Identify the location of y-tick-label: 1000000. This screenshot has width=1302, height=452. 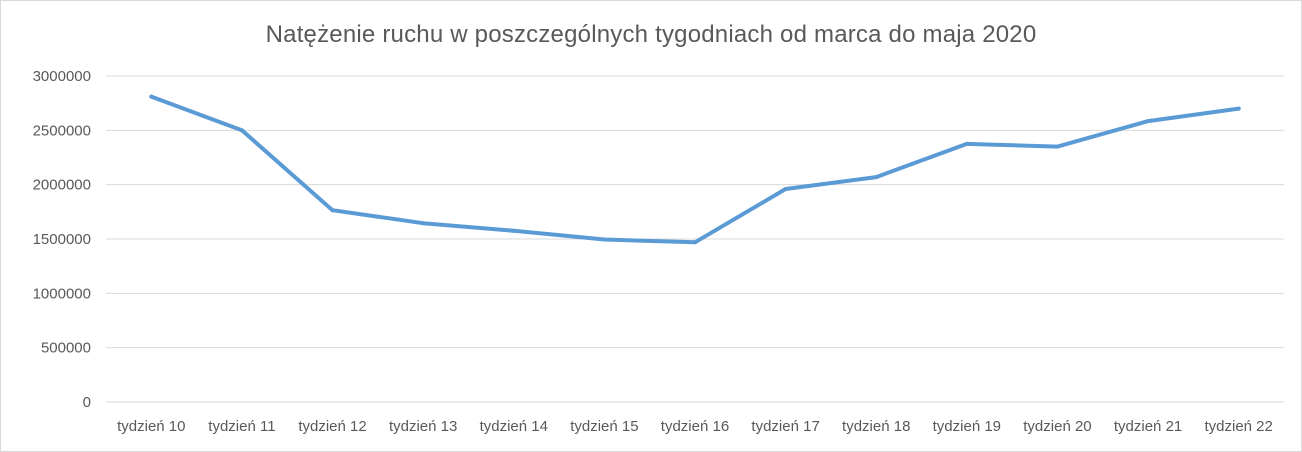
(62, 293).